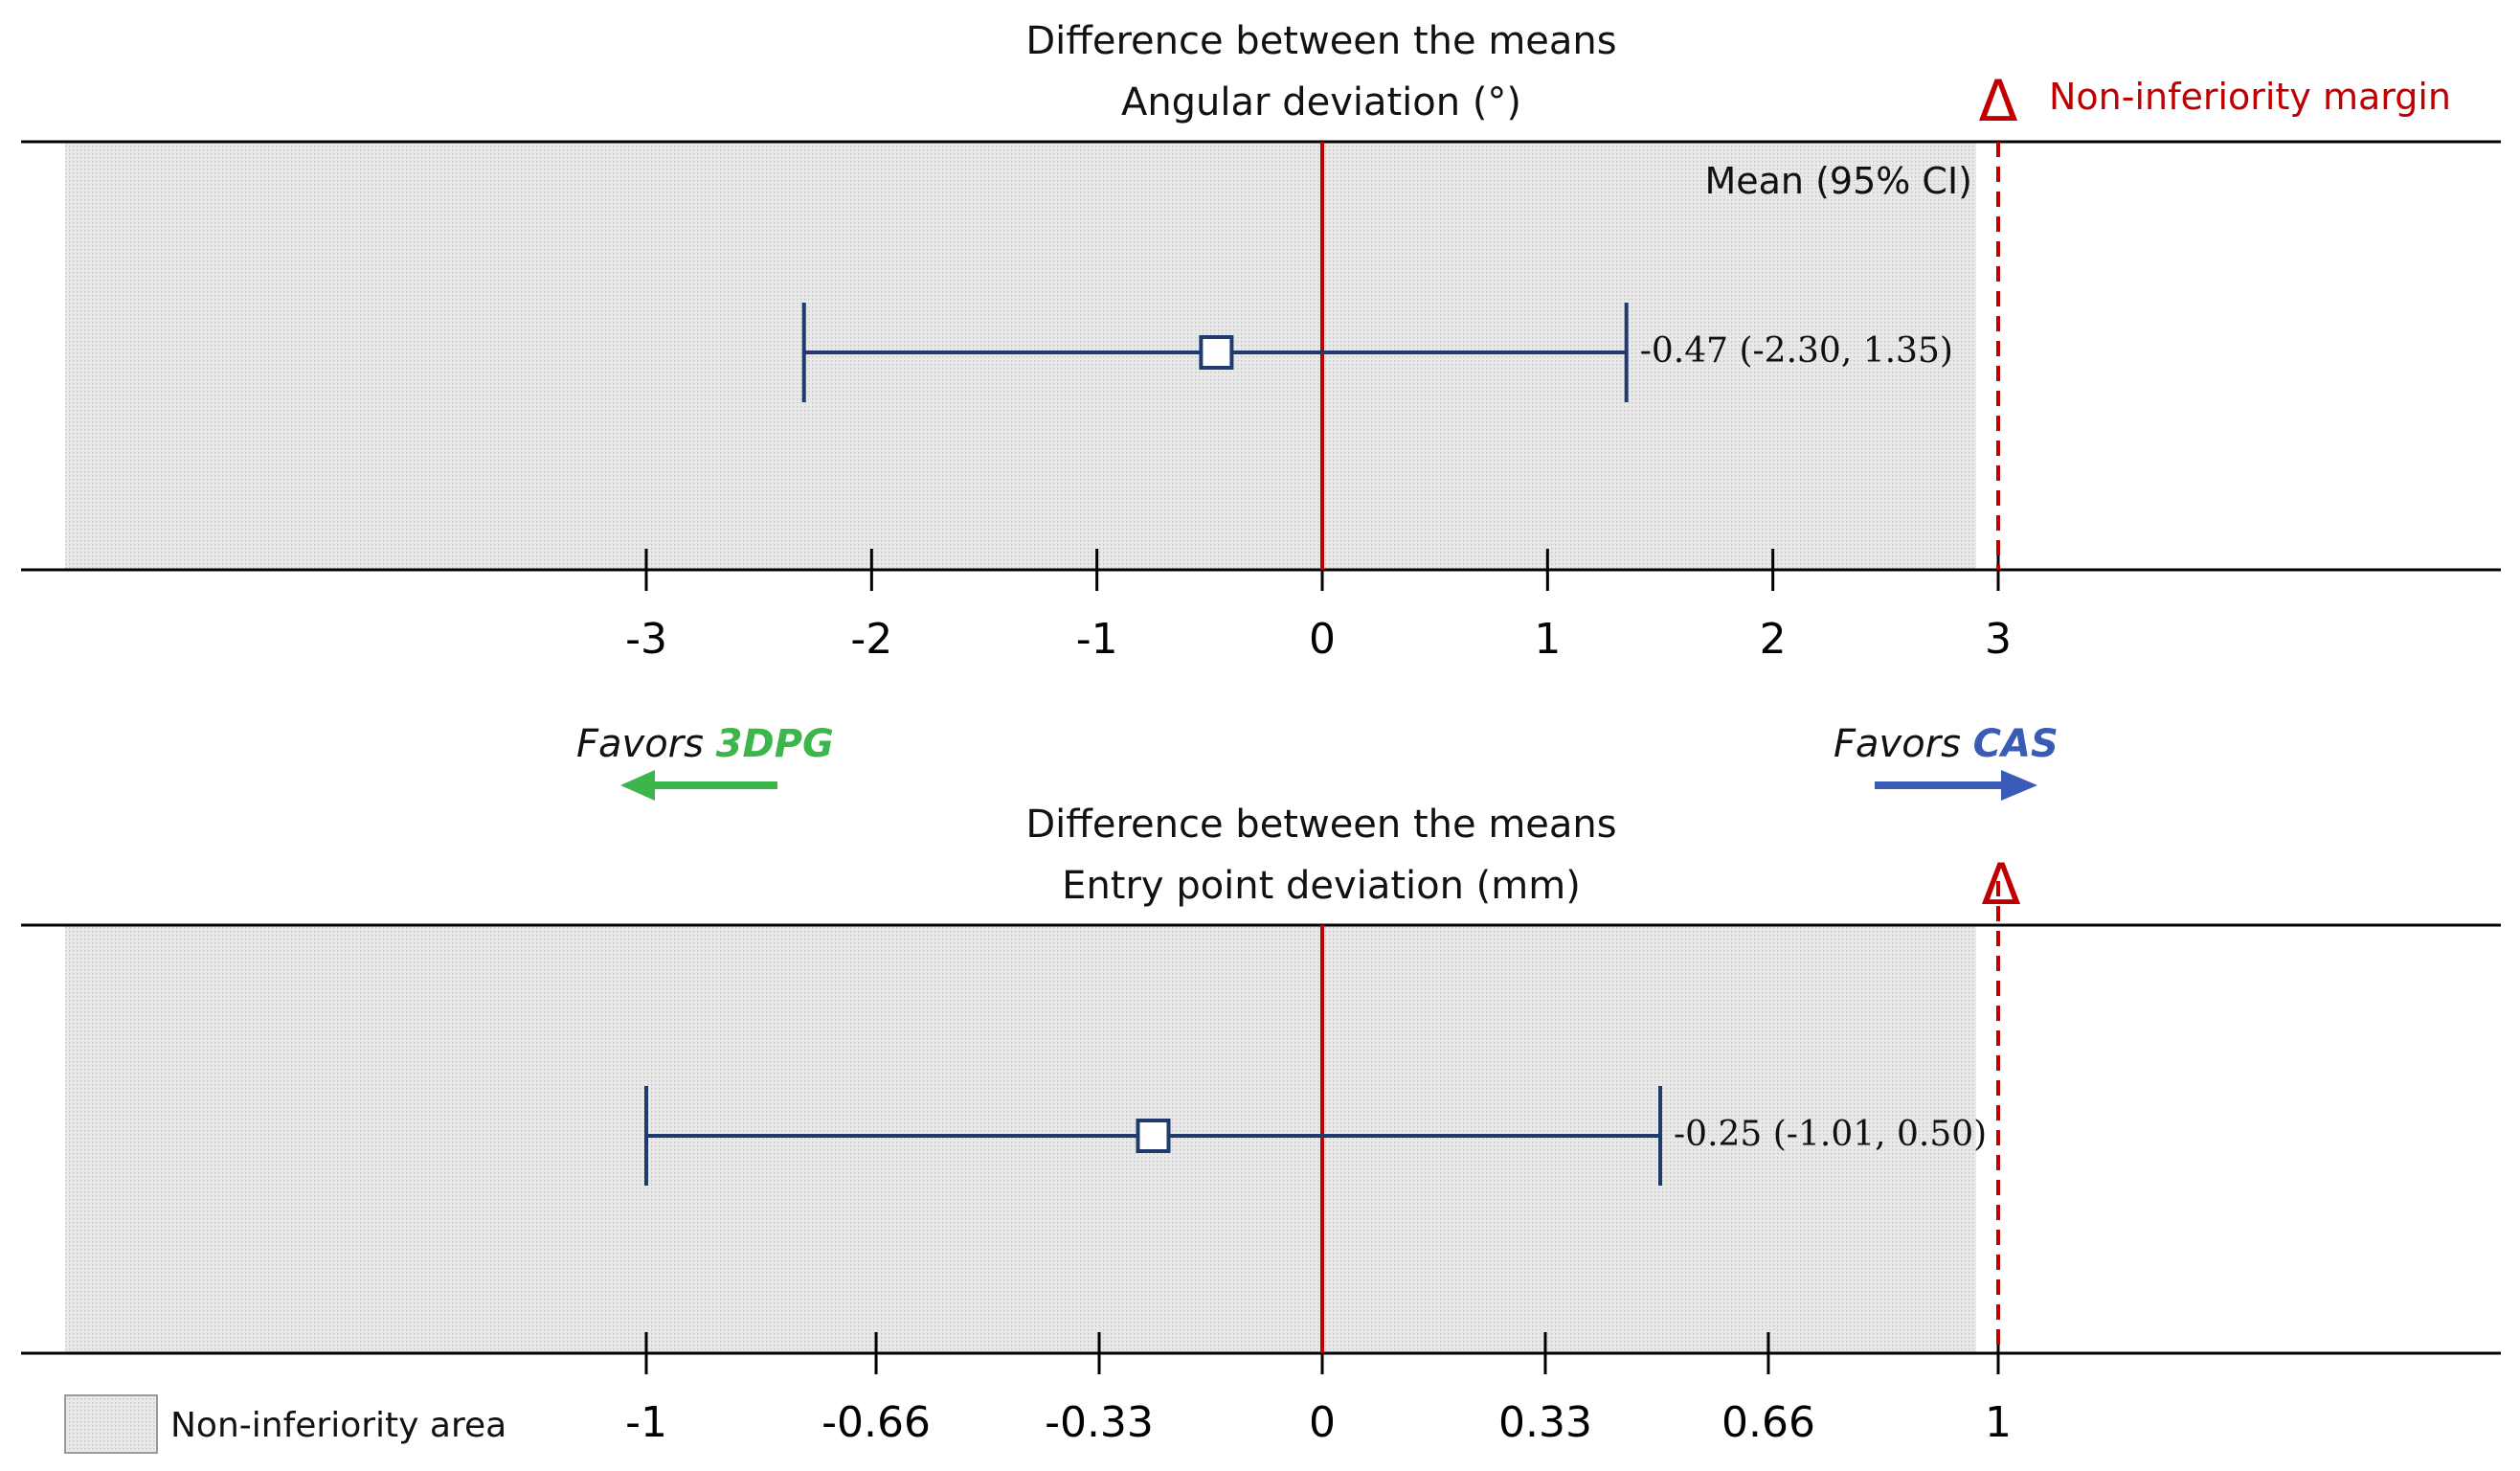  Describe the element at coordinates (775, 744) in the screenshot. I see `favors-left-group: 3DPG` at that location.